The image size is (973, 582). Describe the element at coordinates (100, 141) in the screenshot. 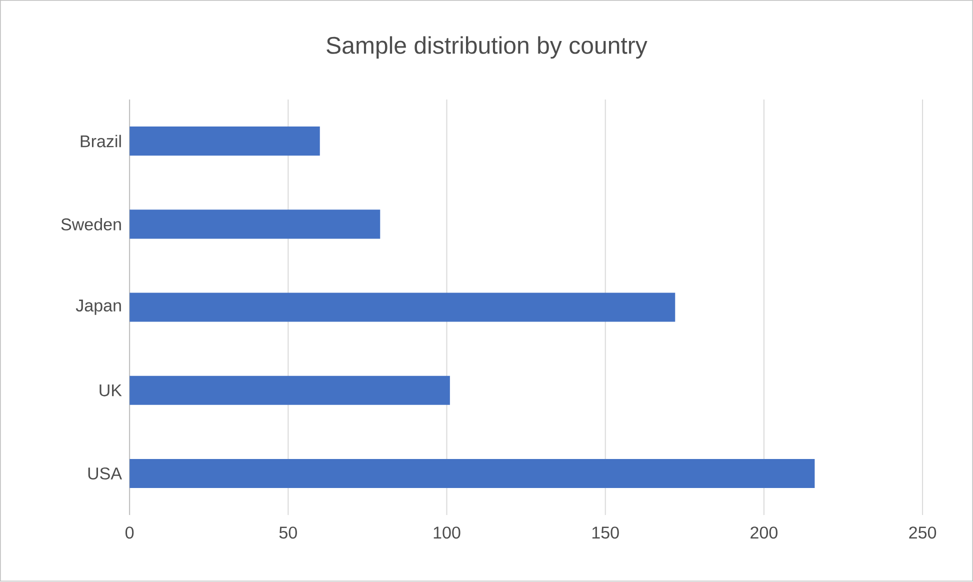

I see `y-tick-label: Brazil` at that location.